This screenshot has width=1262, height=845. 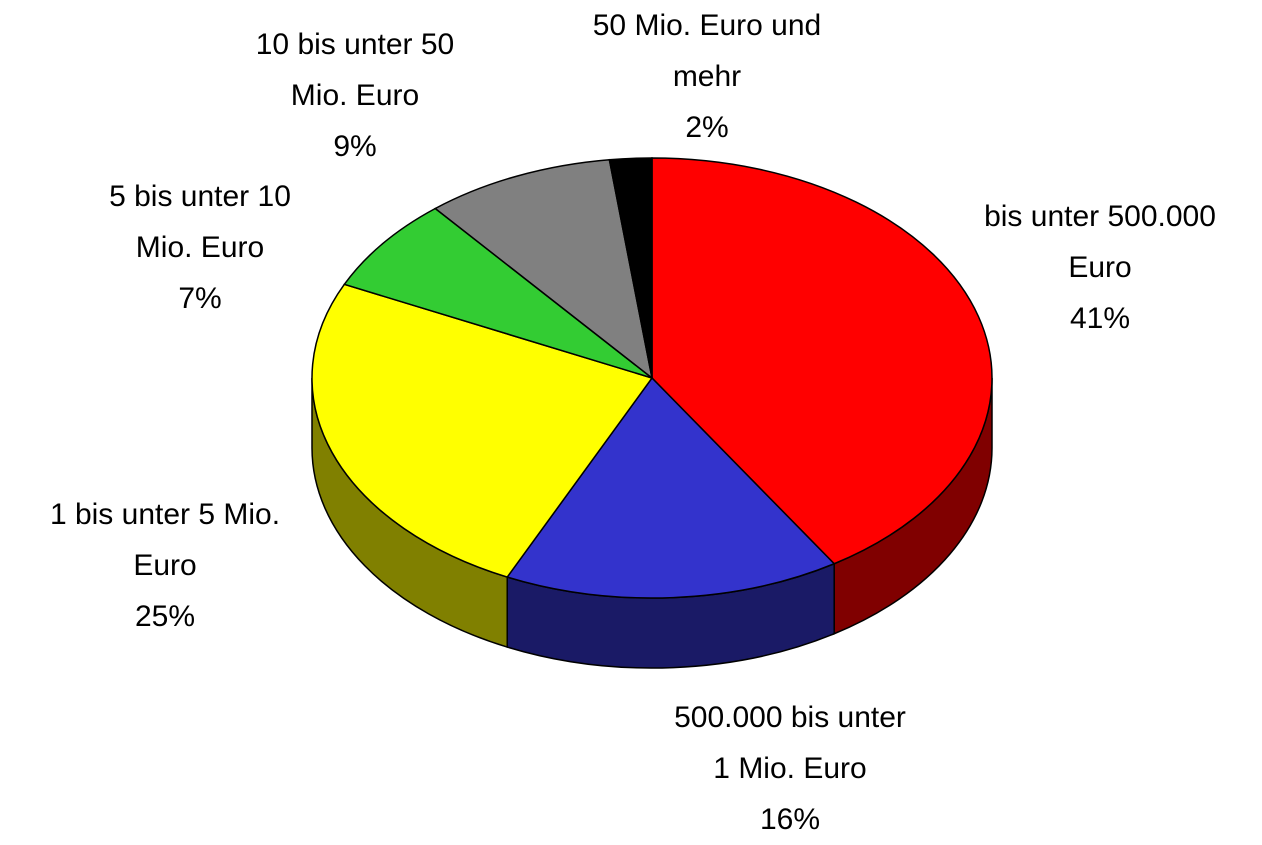 I want to click on slice-label: 10 bis unter 50 Mio. Euro 9%, so click(x=355, y=95).